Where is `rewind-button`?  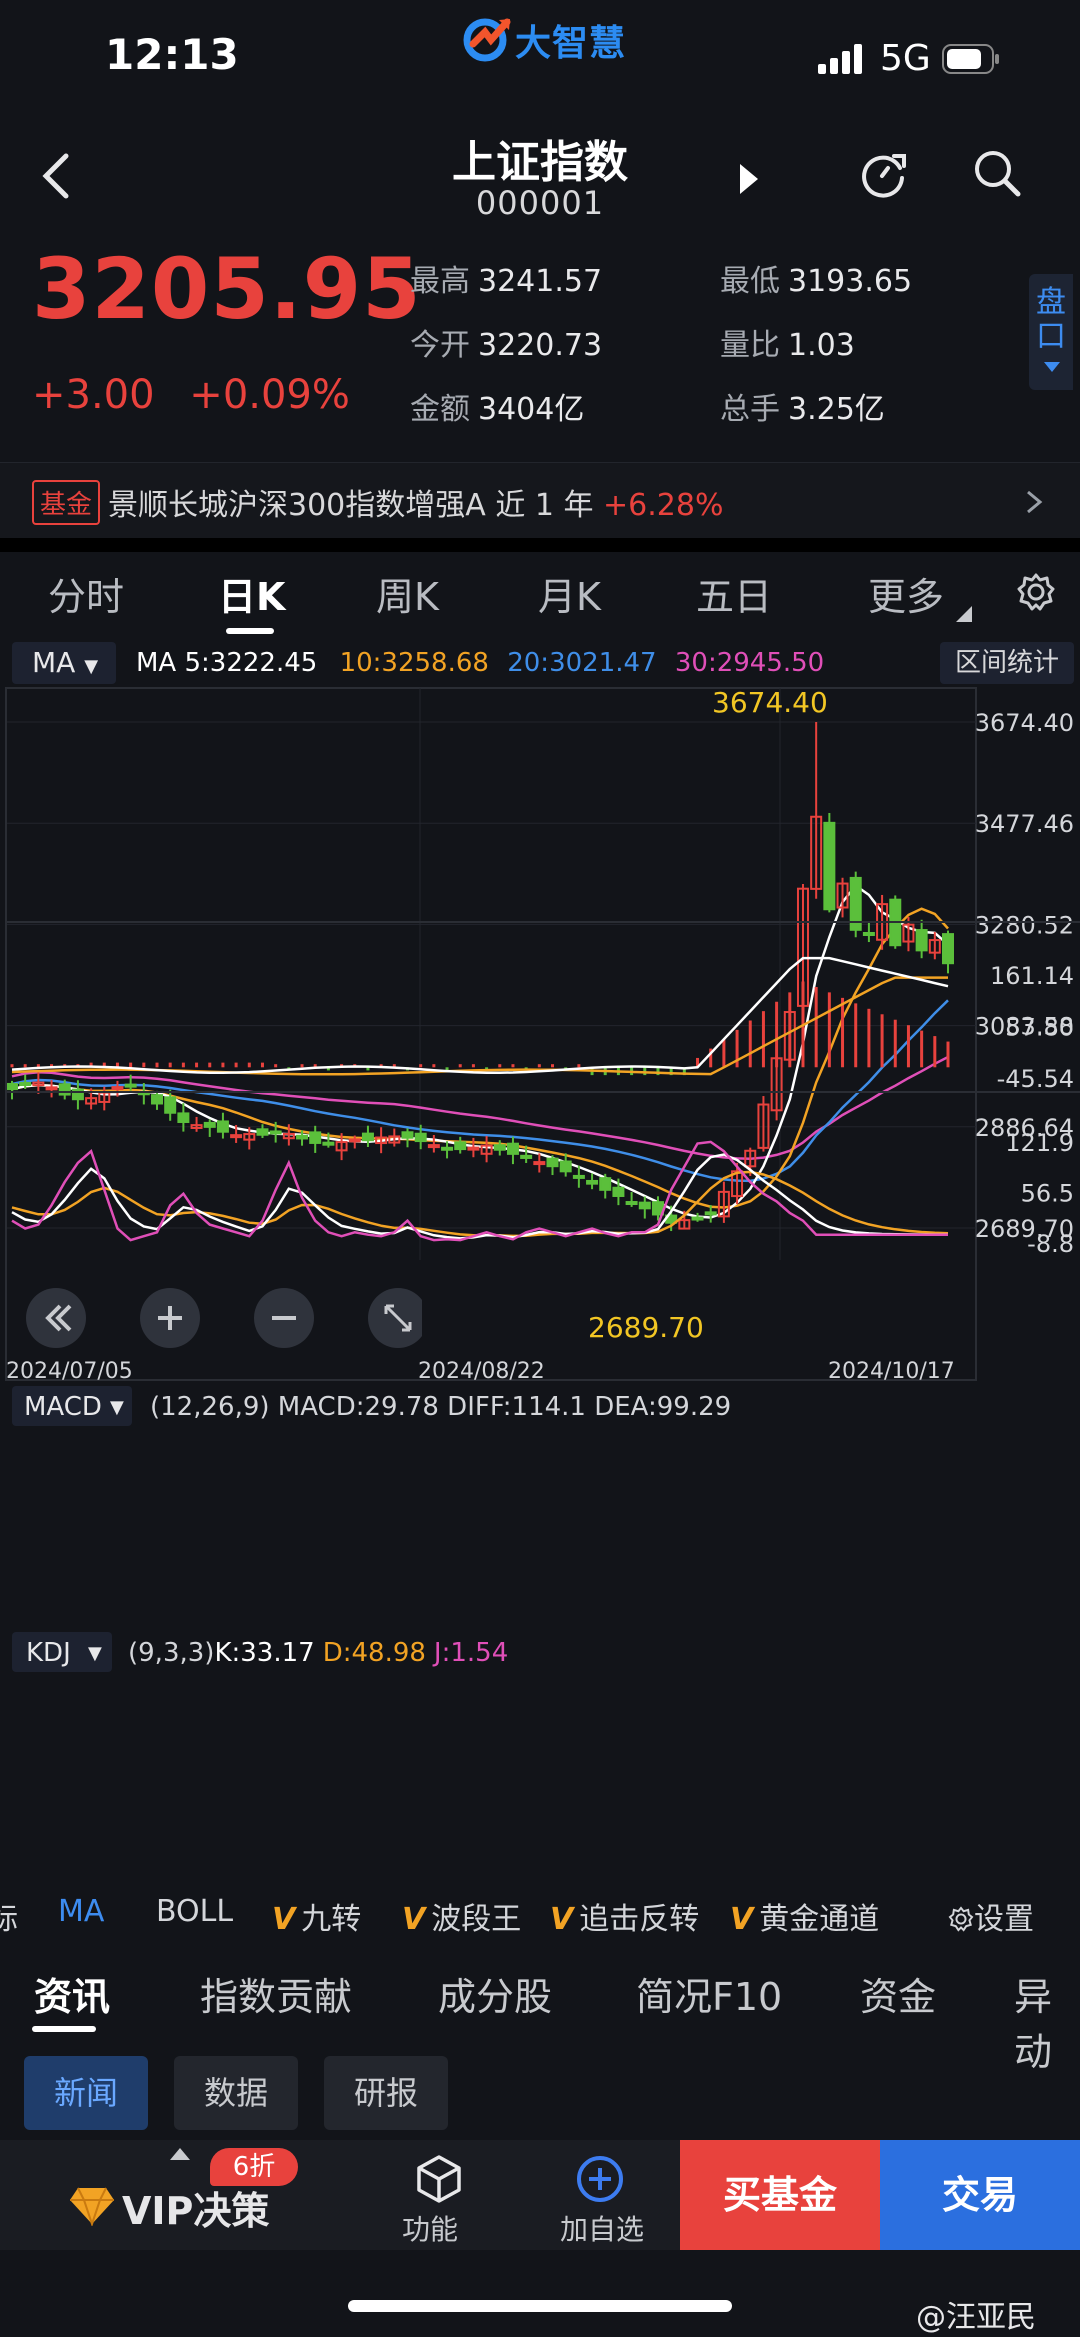 rewind-button is located at coordinates (56, 1318).